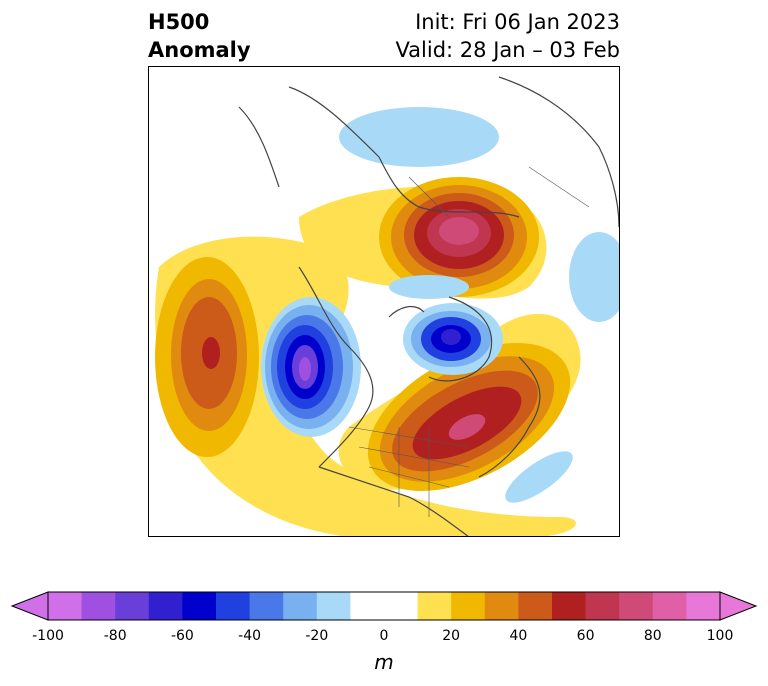 The height and width of the screenshot is (686, 768). What do you see at coordinates (384, 662) in the screenshot?
I see `colorbar-unit-label: m` at bounding box center [384, 662].